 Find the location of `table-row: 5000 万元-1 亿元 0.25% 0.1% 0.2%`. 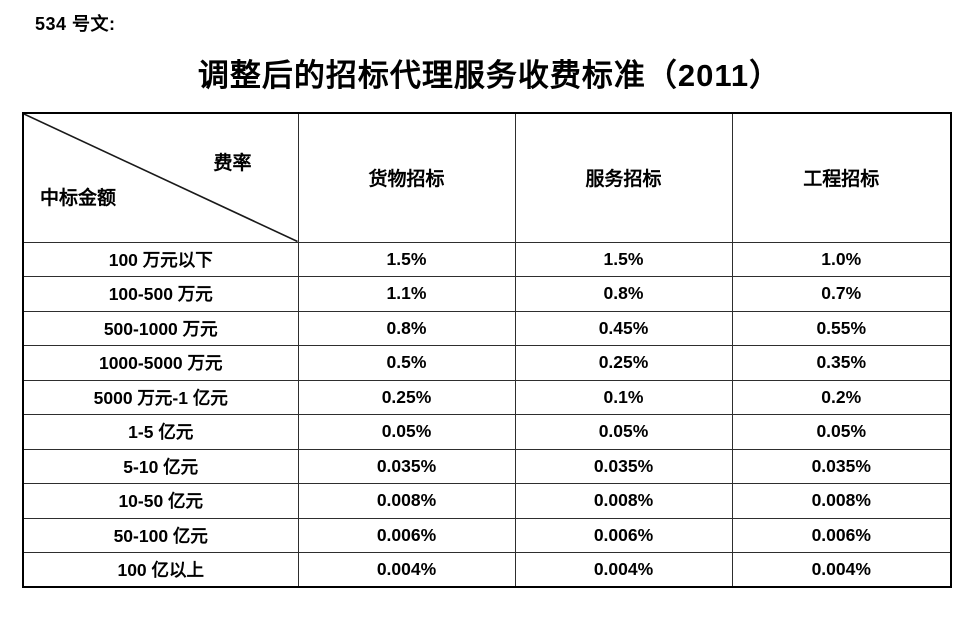

table-row: 5000 万元-1 亿元 0.25% 0.1% 0.2% is located at coordinates (487, 397).